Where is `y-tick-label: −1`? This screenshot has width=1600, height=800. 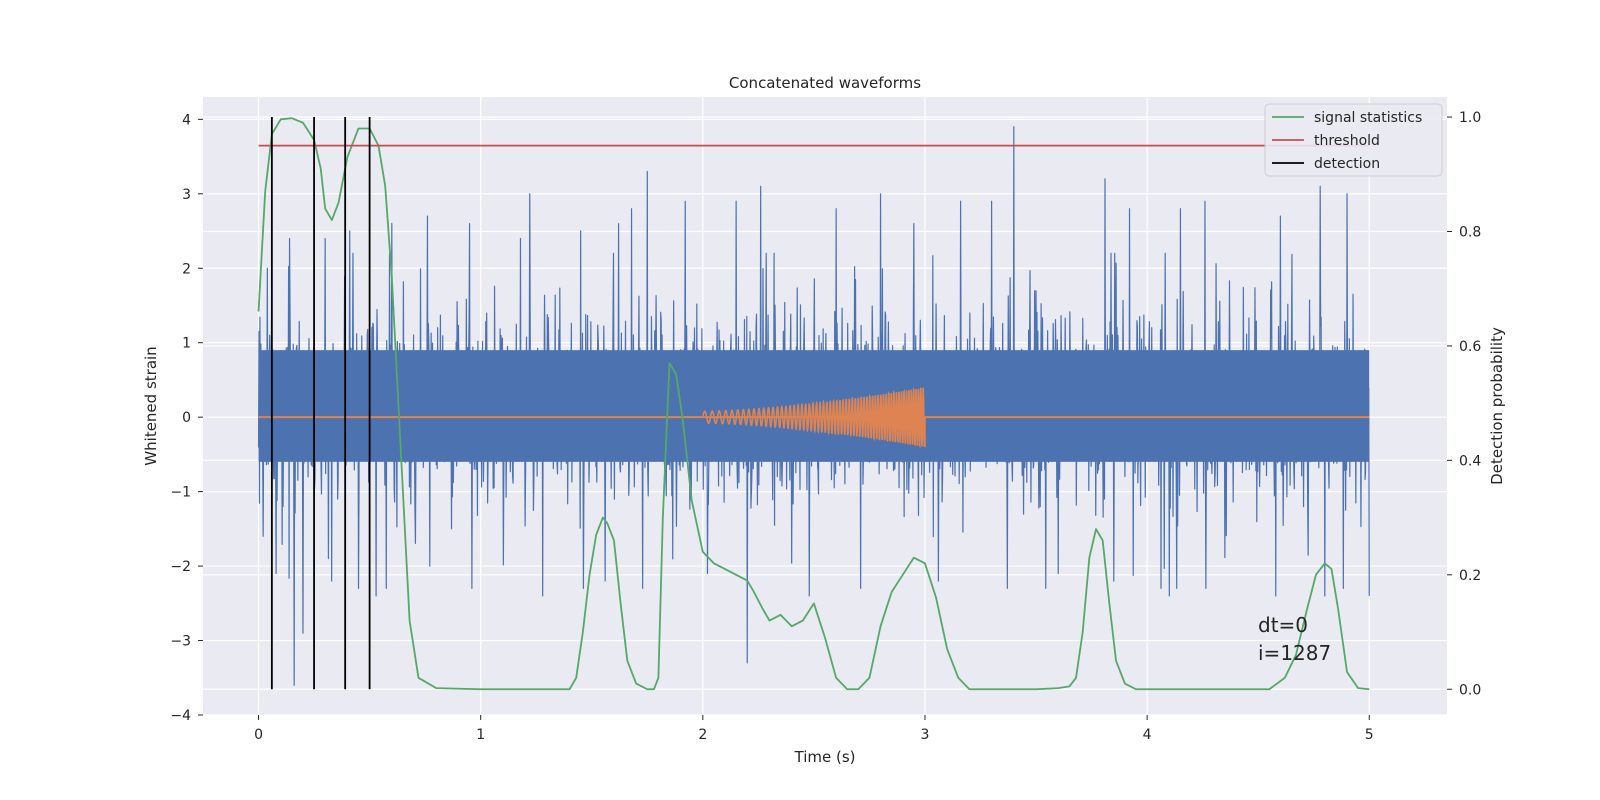
y-tick-label: −1 is located at coordinates (180, 493).